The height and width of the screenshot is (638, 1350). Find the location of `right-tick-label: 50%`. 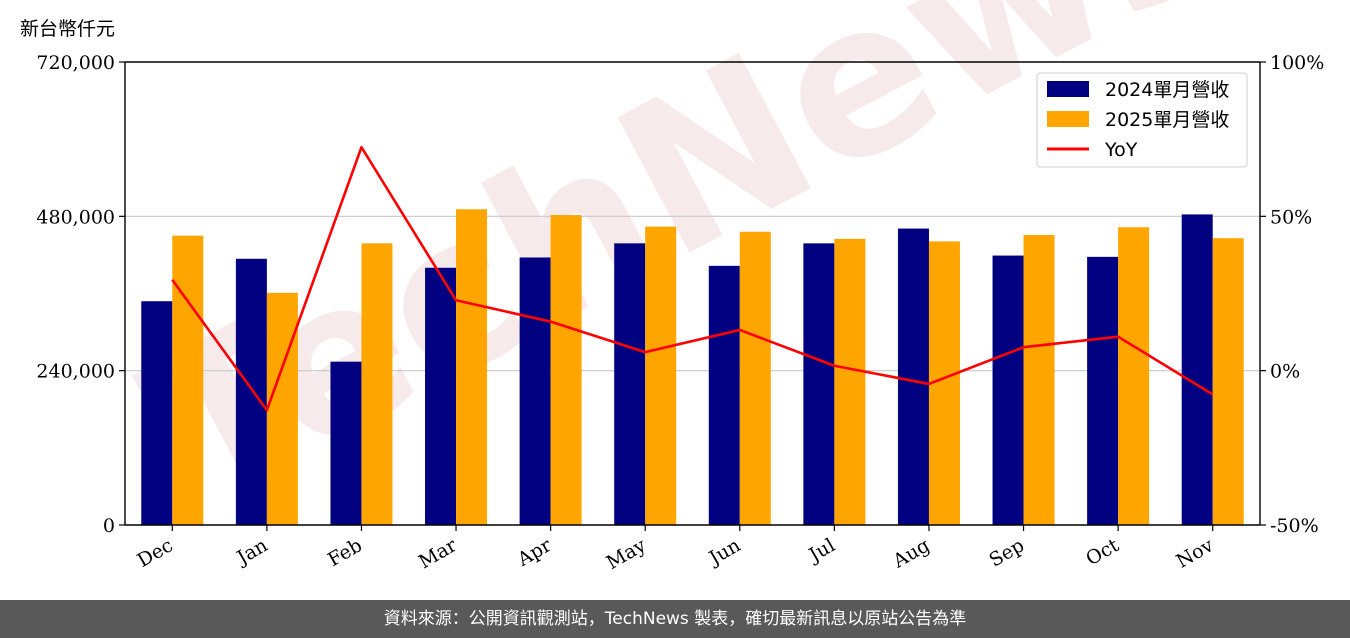

right-tick-label: 50% is located at coordinates (1291, 217).